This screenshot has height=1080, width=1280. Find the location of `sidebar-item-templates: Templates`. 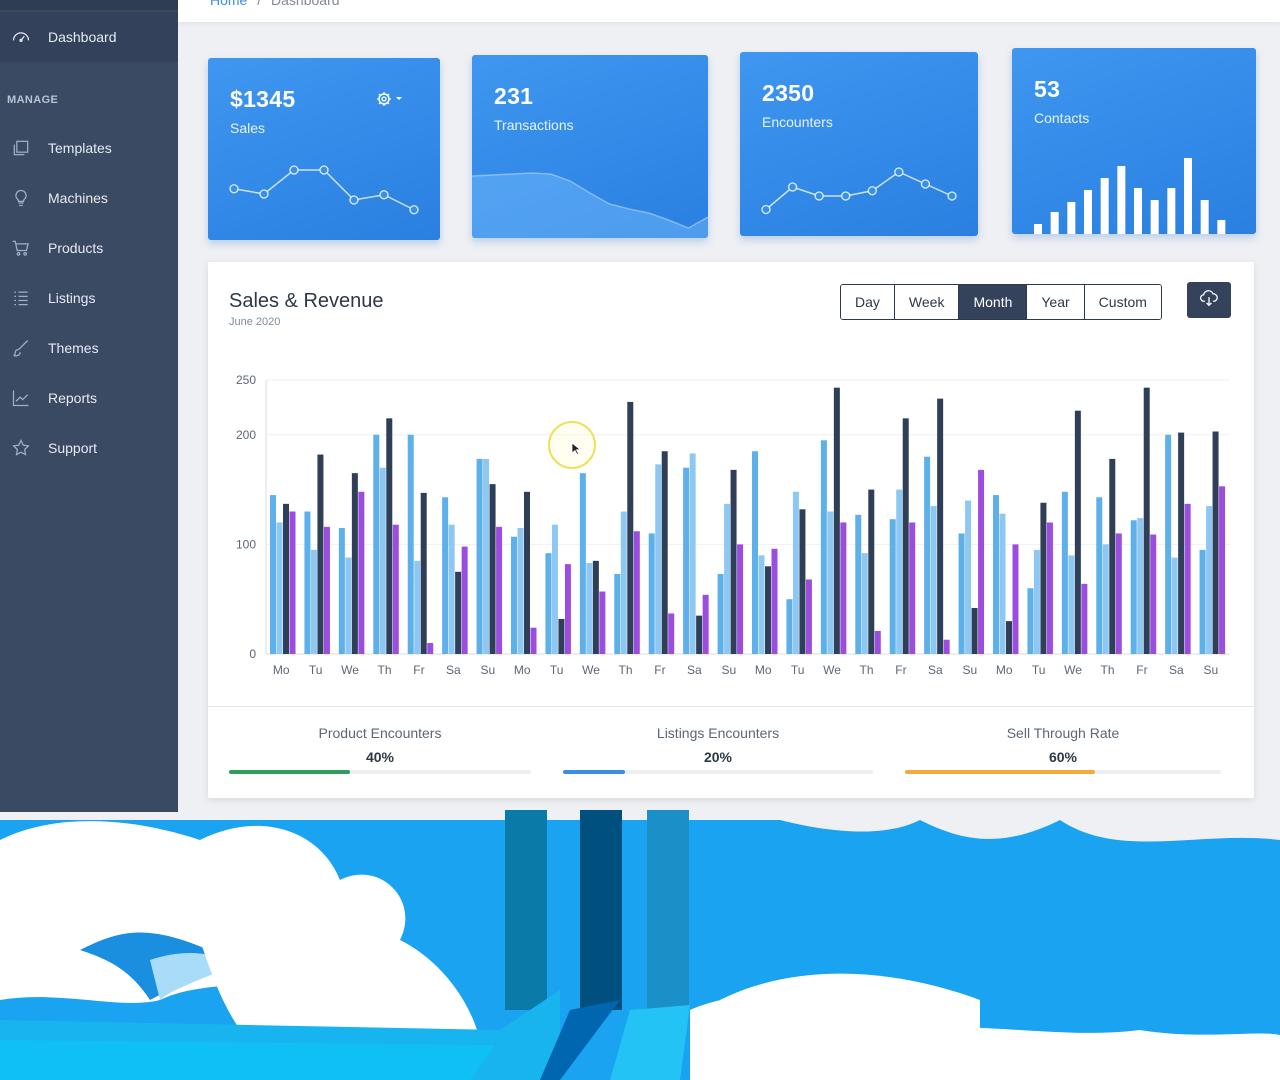

sidebar-item-templates: Templates is located at coordinates (89, 148).